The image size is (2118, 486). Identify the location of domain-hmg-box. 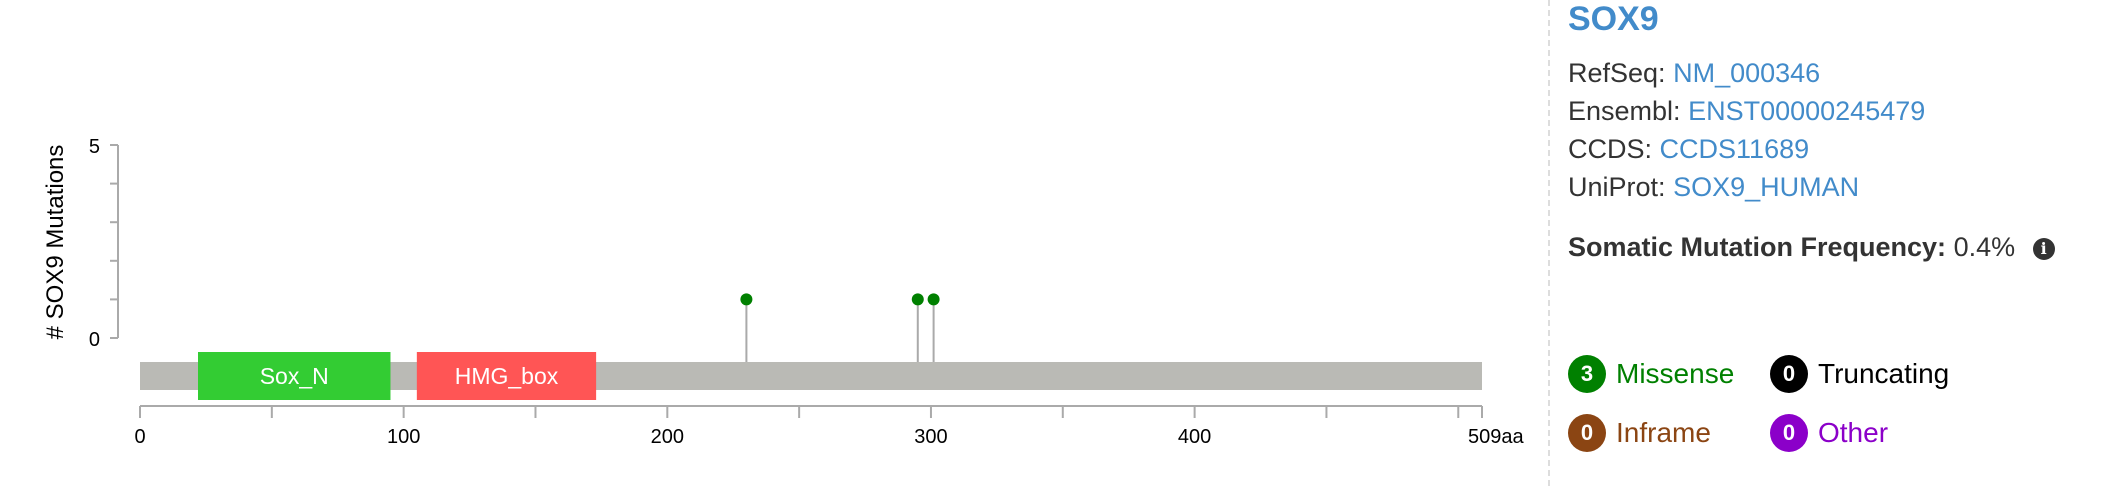
(506, 376).